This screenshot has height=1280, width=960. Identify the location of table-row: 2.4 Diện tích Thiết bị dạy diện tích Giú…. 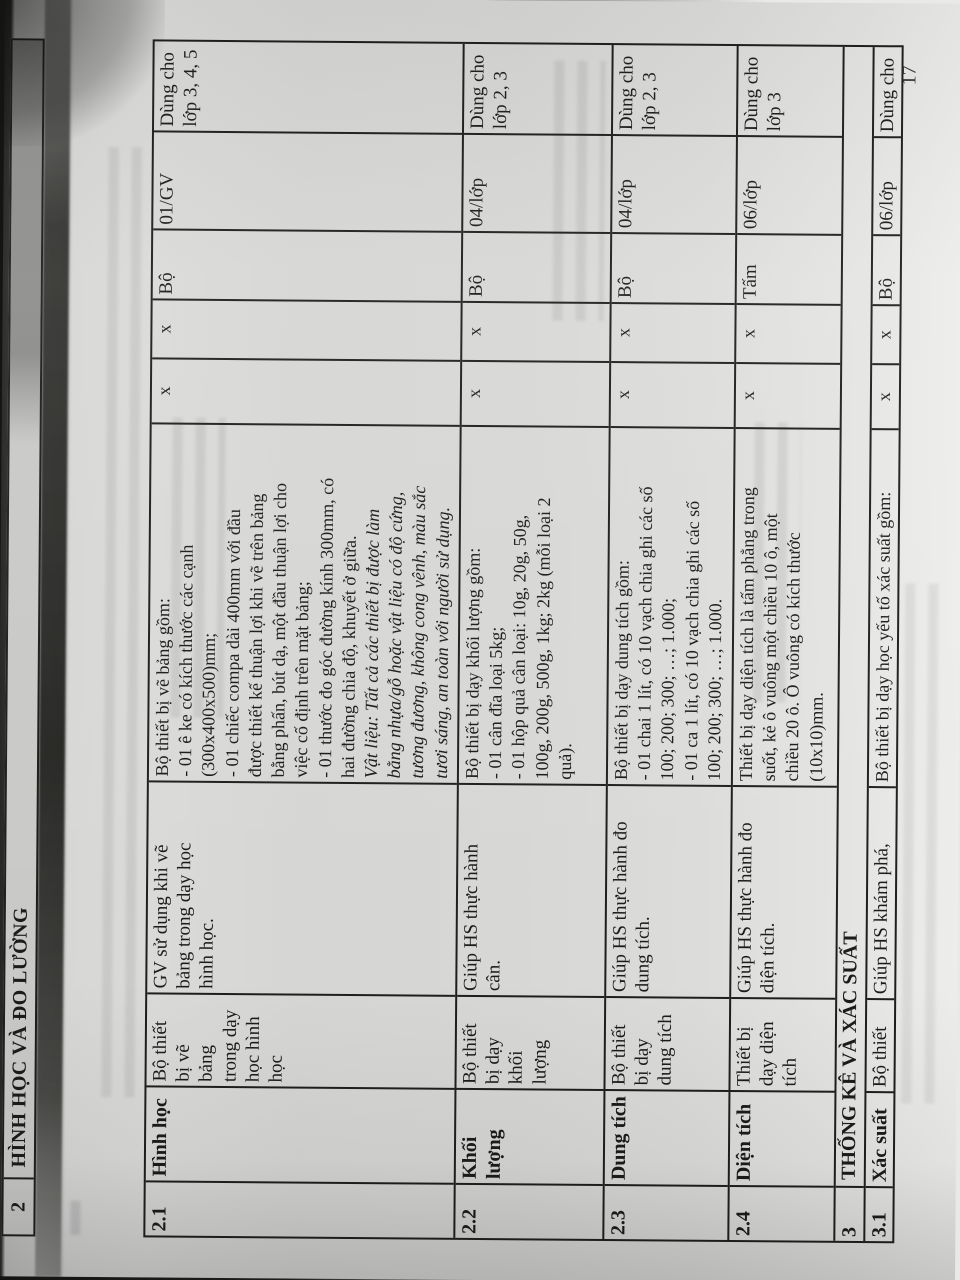
(787, 643).